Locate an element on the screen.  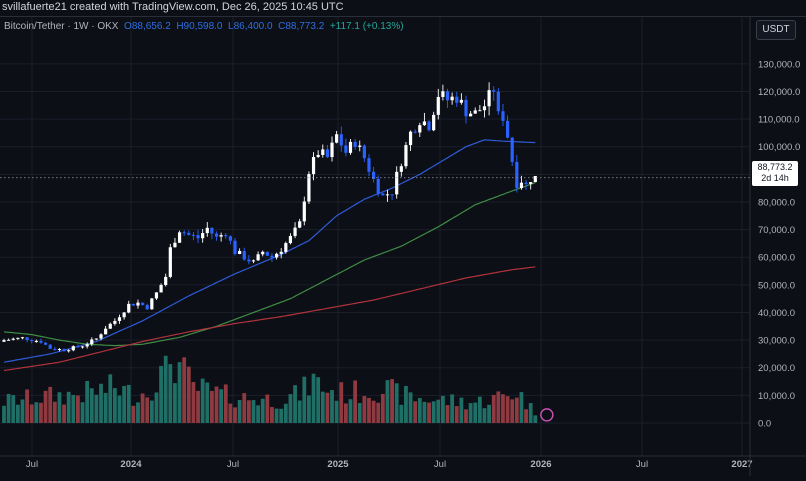
current-price-value: 88,773.2 is located at coordinates (775, 167).